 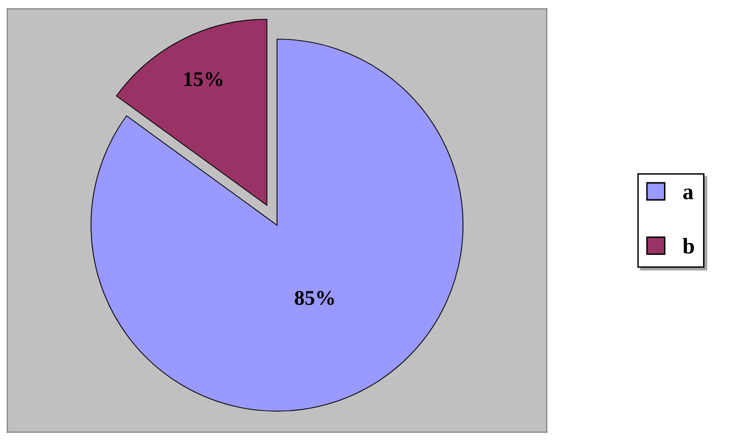 What do you see at coordinates (203, 79) in the screenshot?
I see `data-label: 15%` at bounding box center [203, 79].